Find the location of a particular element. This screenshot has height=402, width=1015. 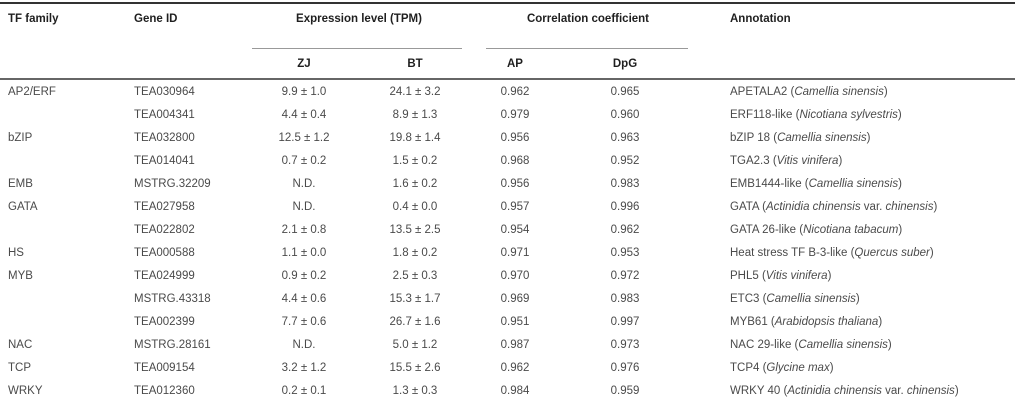

dpg-correlation-cell: 0.976 is located at coordinates (625, 367).